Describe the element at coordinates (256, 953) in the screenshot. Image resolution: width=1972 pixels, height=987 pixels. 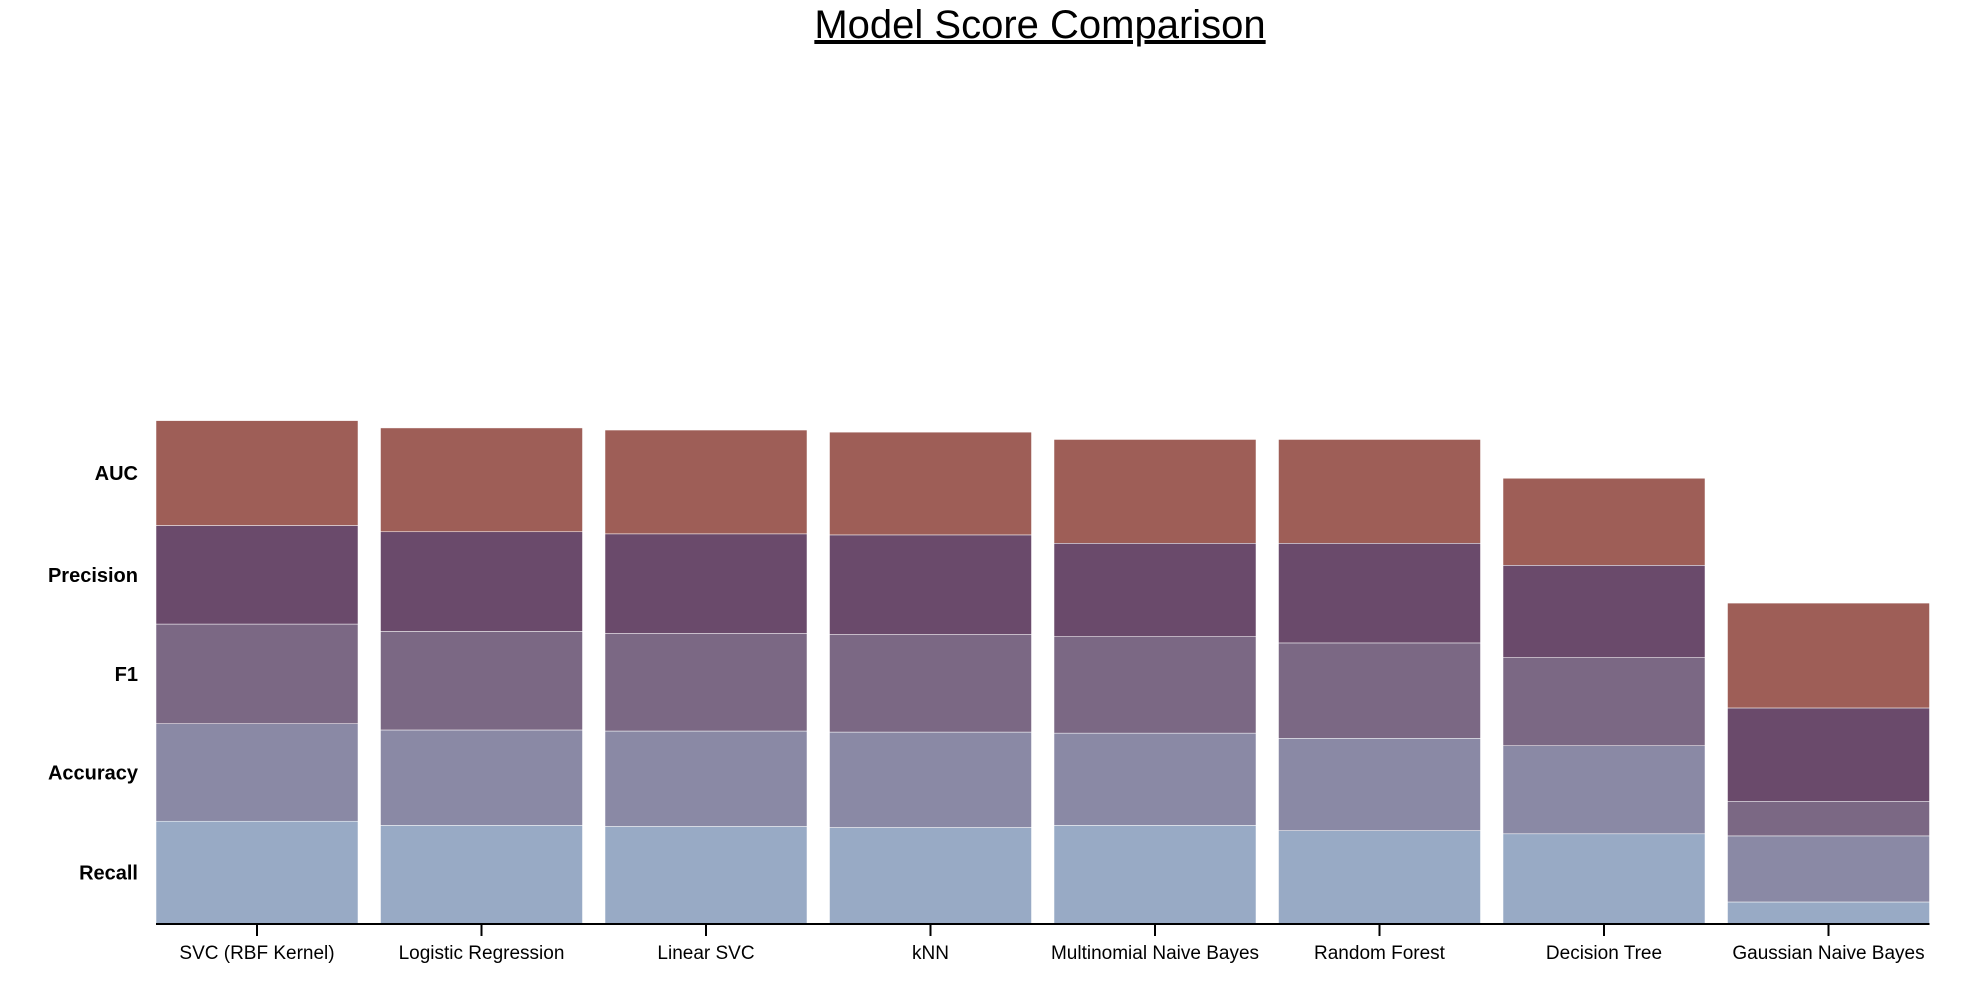
I see `x-tick-label-svc-rbf-kernel: SVC (RBF Kernel)` at that location.